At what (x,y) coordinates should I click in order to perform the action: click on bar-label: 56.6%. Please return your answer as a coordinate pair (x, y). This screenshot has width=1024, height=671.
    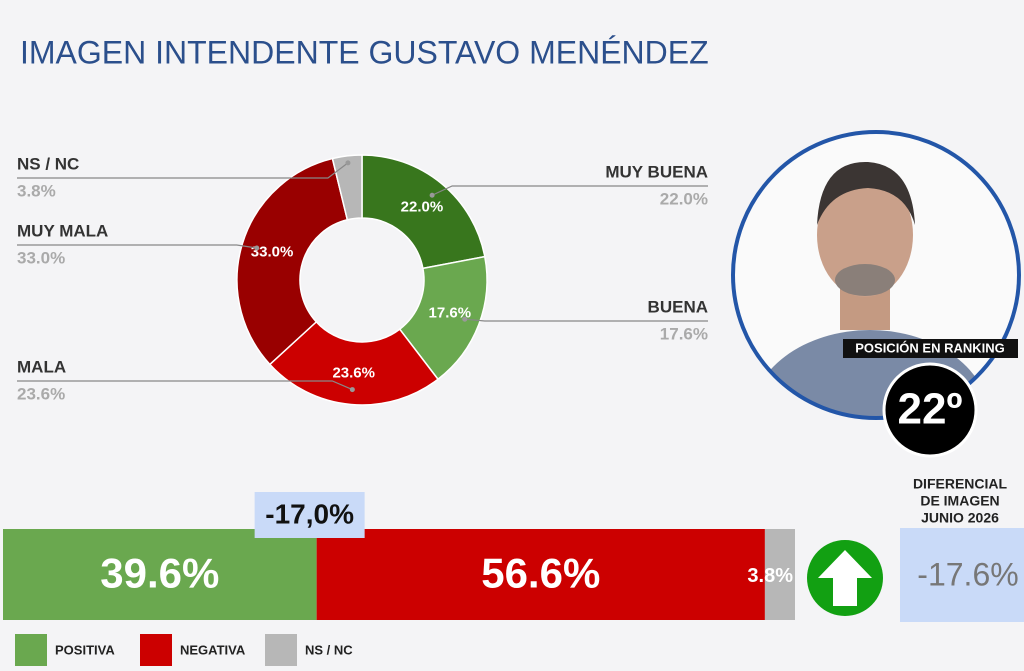
    Looking at the image, I should click on (540, 573).